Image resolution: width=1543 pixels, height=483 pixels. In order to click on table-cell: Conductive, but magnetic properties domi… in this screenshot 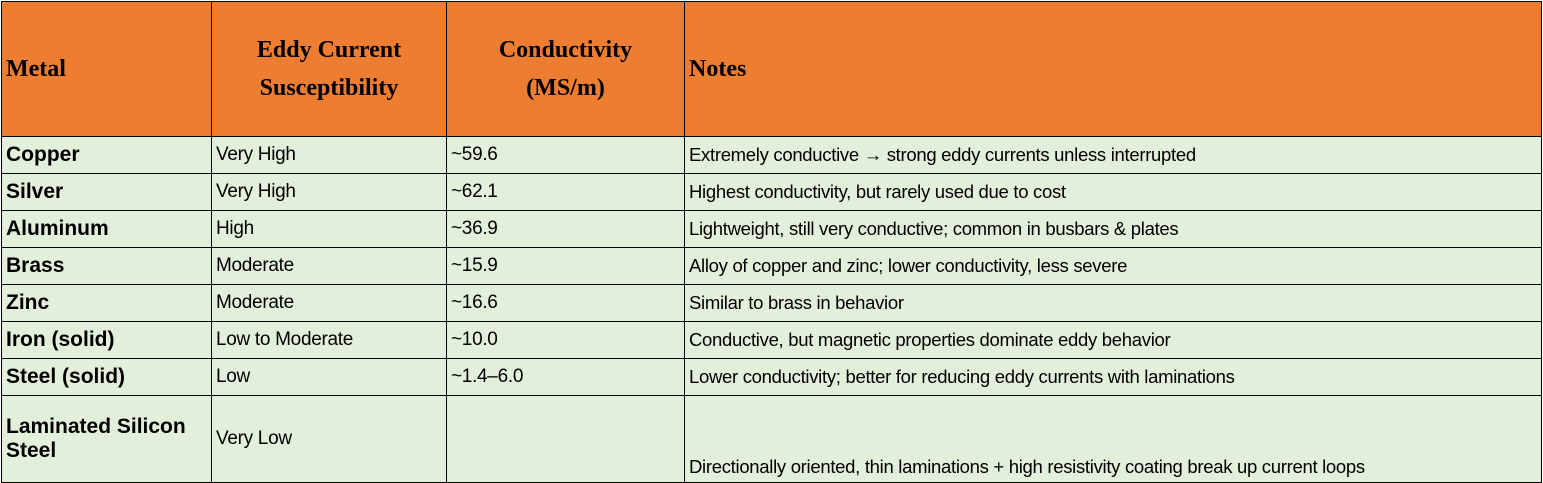, I will do `click(1113, 340)`.